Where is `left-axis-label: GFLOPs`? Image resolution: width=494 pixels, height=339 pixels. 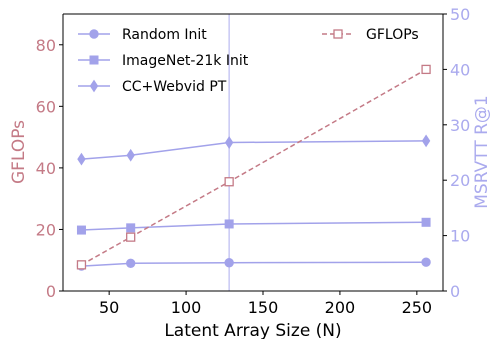 left-axis-label: GFLOPs is located at coordinates (19, 152).